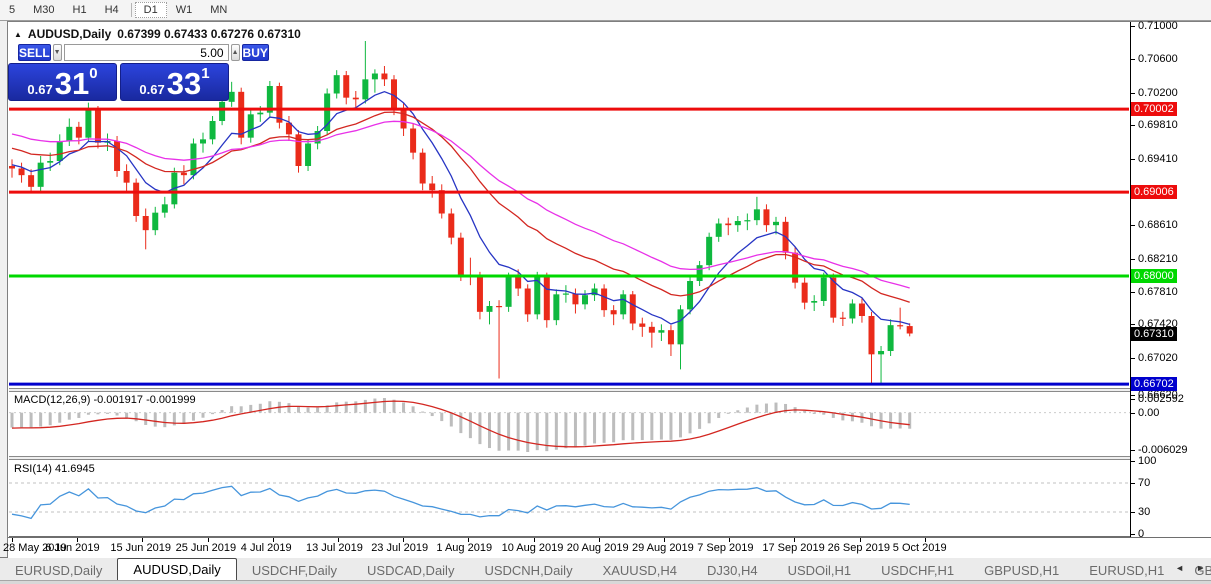 Image resolution: width=1211 pixels, height=584 pixels. I want to click on chart-tab-eurusd-daily: EURUSD,Daily, so click(59, 570).